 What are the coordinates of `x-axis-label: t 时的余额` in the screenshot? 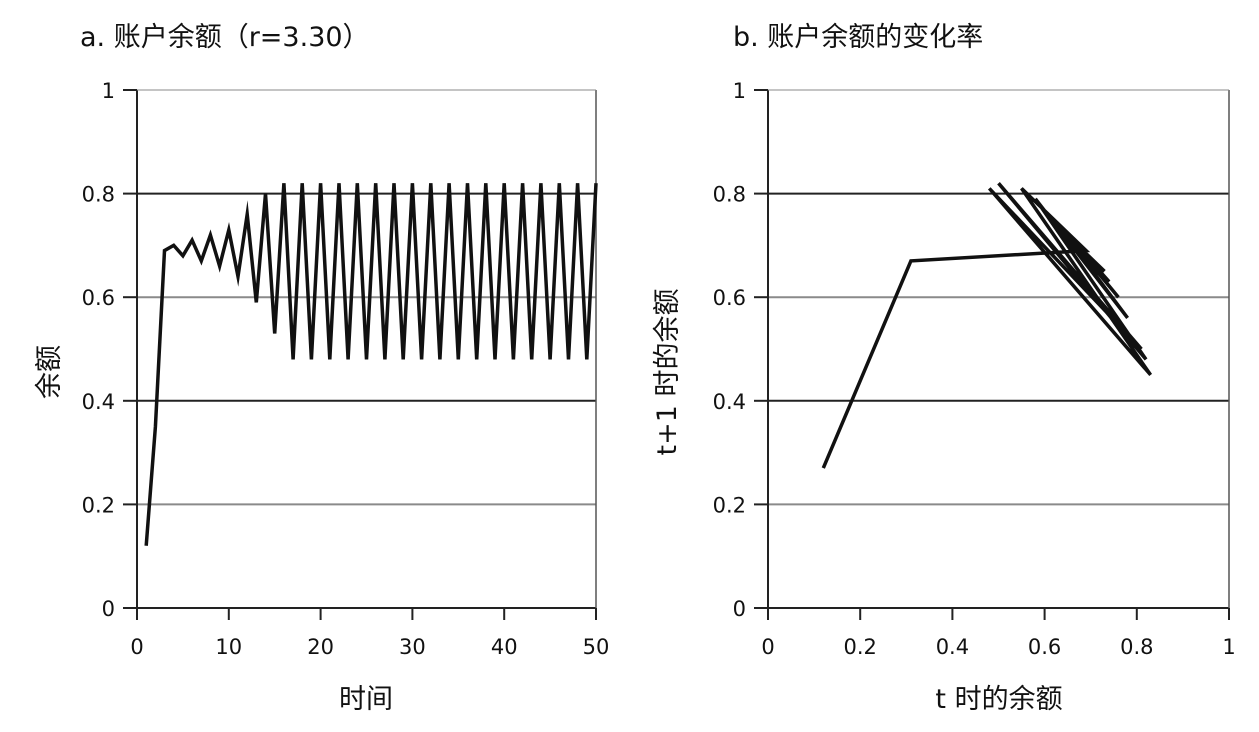 It's located at (998, 699).